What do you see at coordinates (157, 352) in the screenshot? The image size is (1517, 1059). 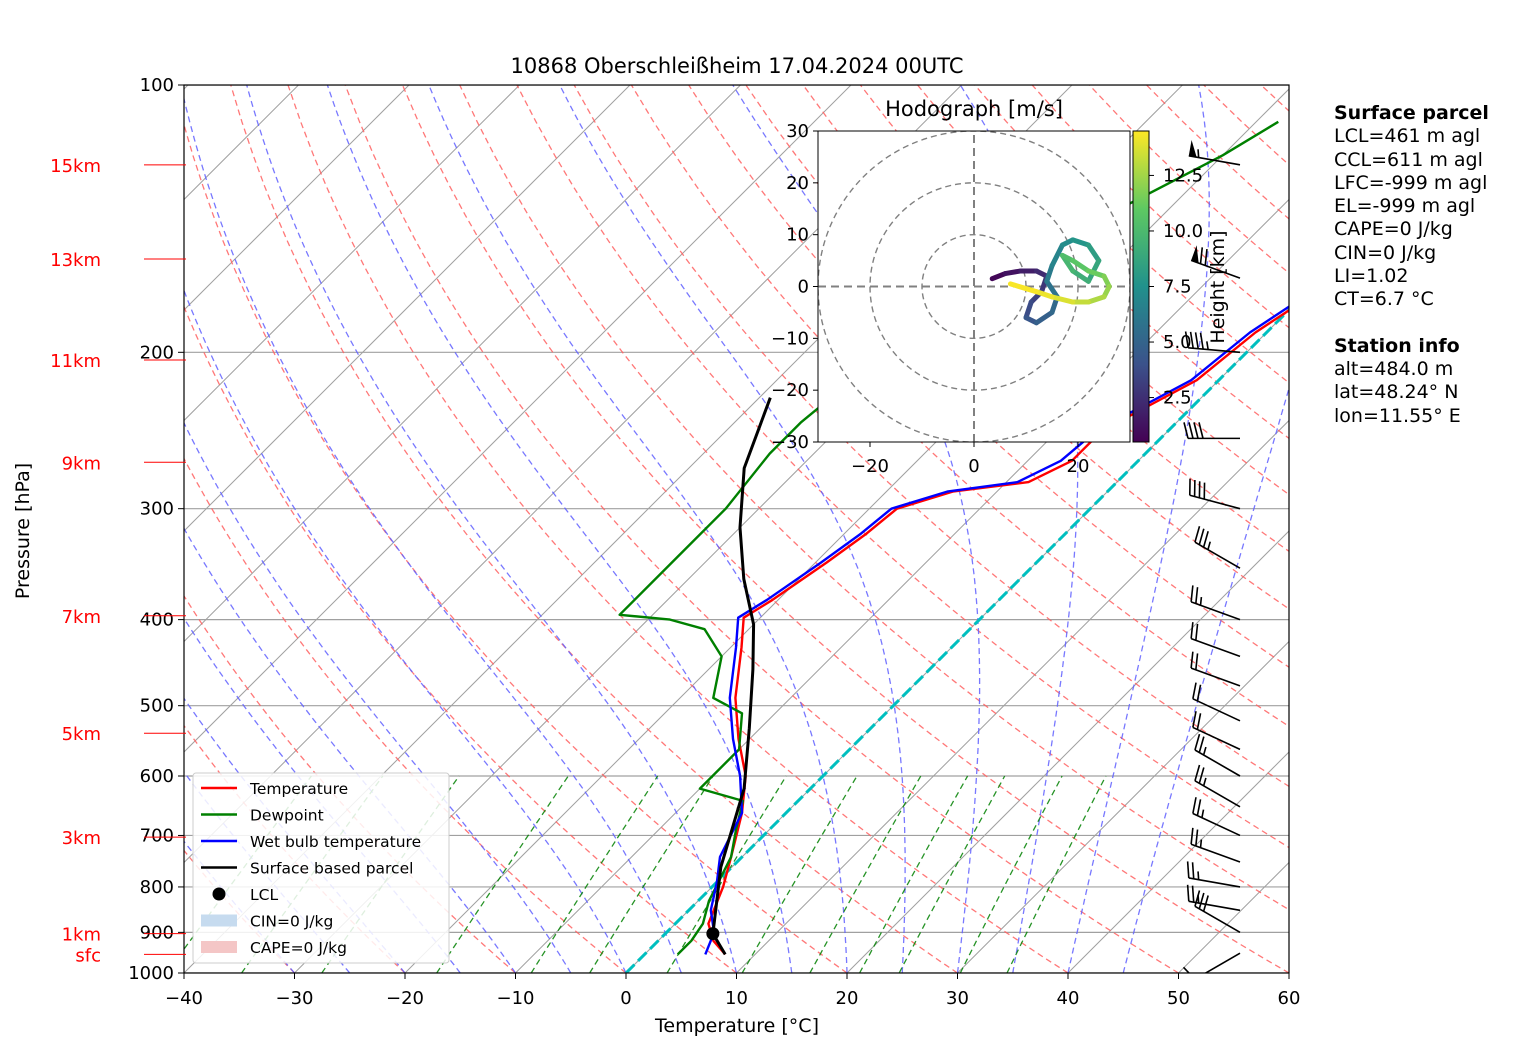 I see `y-tick-label: 200` at bounding box center [157, 352].